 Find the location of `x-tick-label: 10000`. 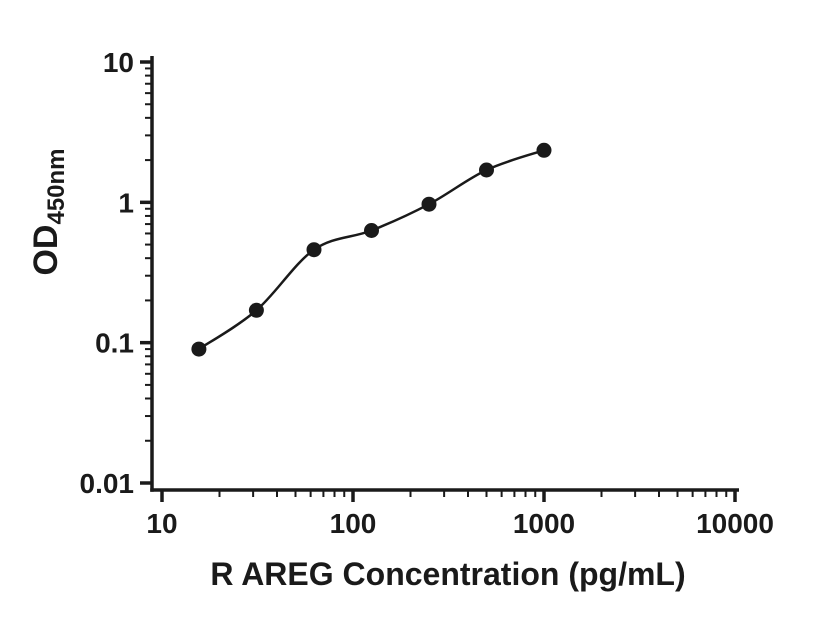

x-tick-label: 10000 is located at coordinates (735, 523).